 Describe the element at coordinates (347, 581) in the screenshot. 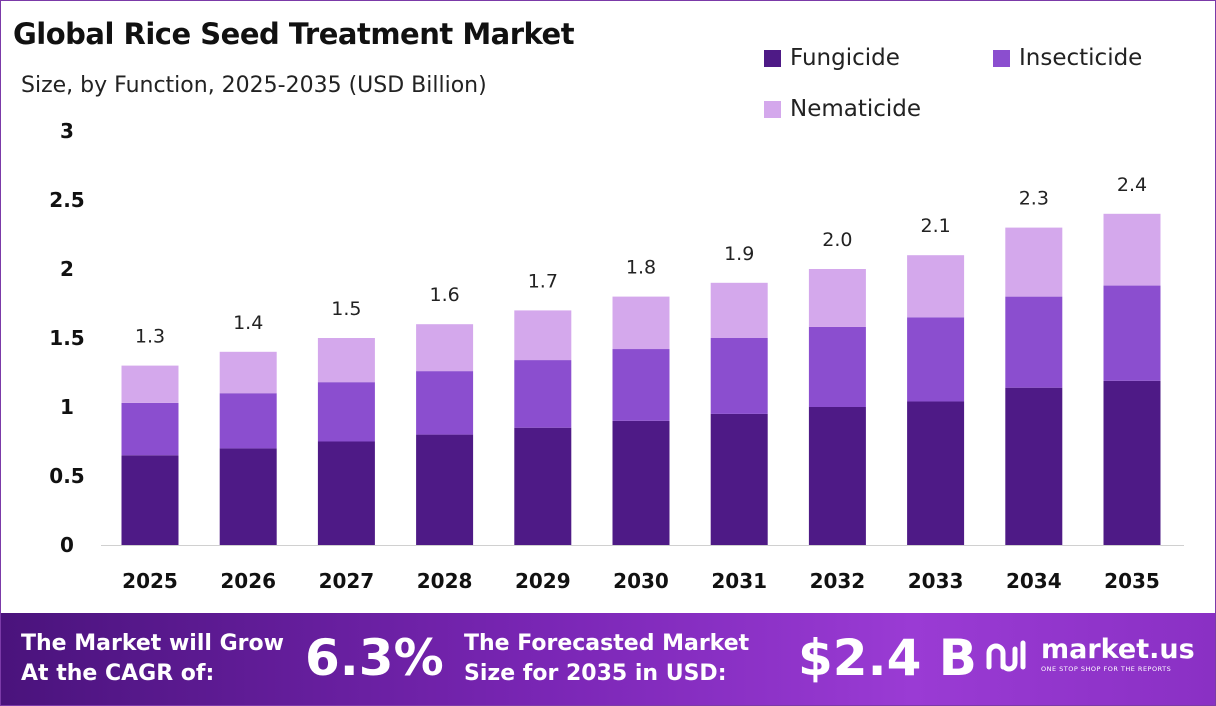

I see `x-tick-label: 2027` at that location.